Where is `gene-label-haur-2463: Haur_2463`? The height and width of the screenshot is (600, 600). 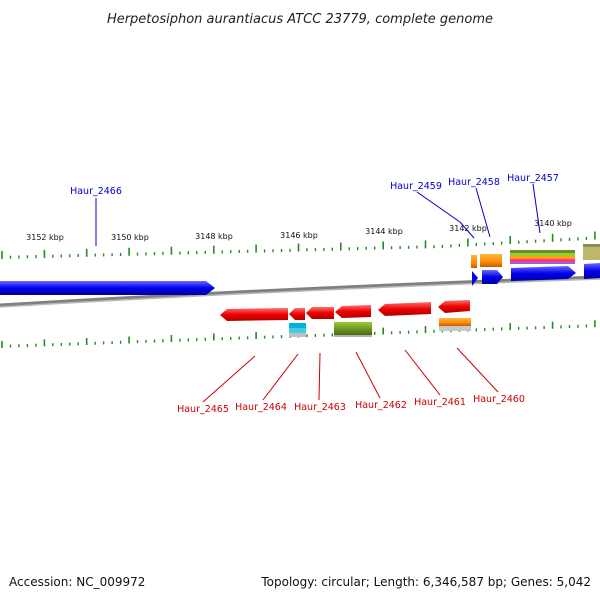 gene-label-haur-2463: Haur_2463 is located at coordinates (320, 407).